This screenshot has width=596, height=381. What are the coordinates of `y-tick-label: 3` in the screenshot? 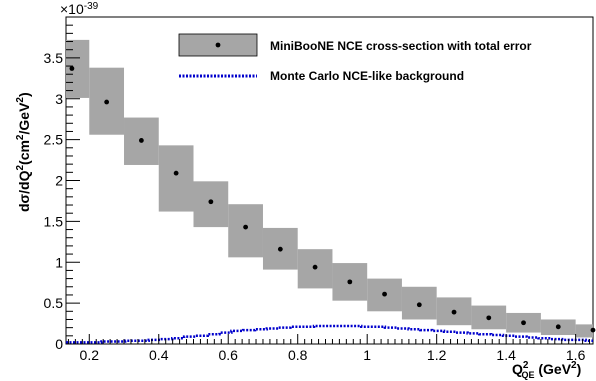 It's located at (59, 99).